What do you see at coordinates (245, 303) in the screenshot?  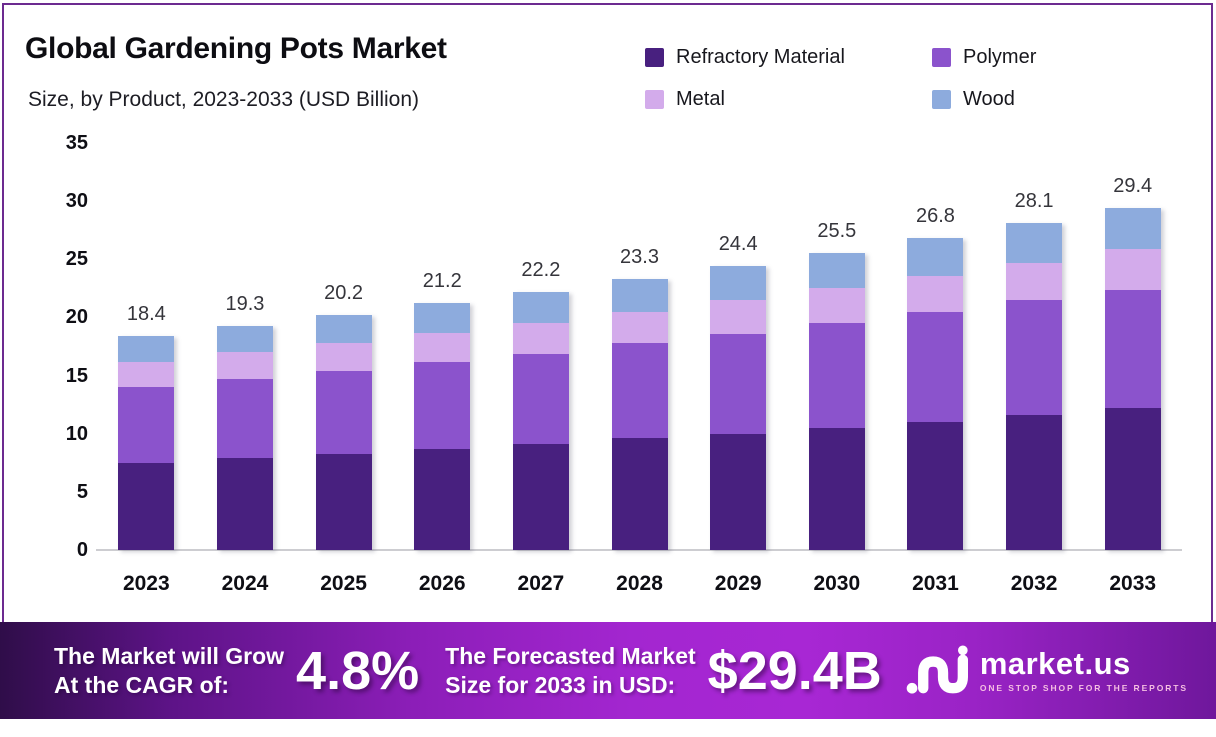 I see `bar-total-label-2024: 19.3` at bounding box center [245, 303].